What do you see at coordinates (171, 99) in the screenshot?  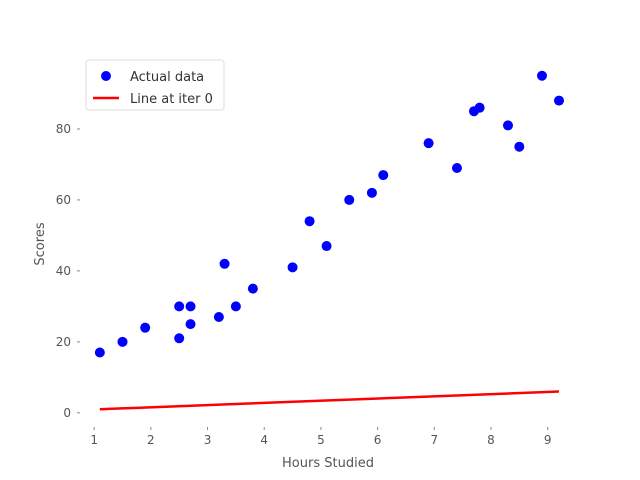 I see `legend-label-line: Line at iter 0` at bounding box center [171, 99].